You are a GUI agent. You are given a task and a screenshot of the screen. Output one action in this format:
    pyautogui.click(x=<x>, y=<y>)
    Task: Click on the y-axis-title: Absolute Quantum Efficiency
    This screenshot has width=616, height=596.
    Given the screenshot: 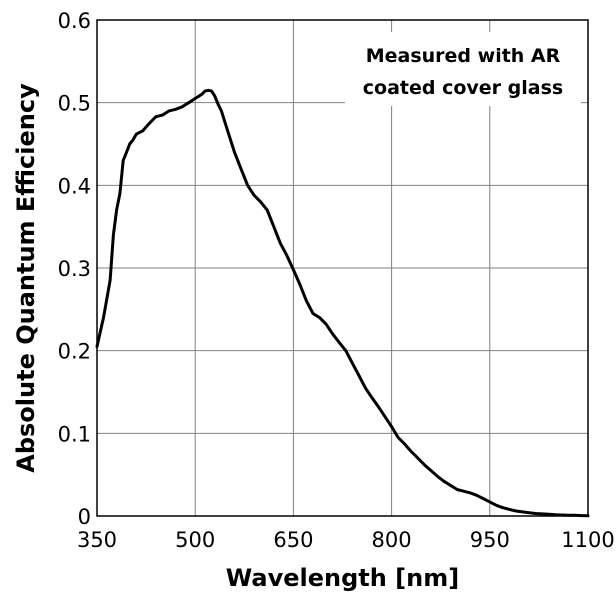 What is the action you would take?
    pyautogui.click(x=26, y=278)
    